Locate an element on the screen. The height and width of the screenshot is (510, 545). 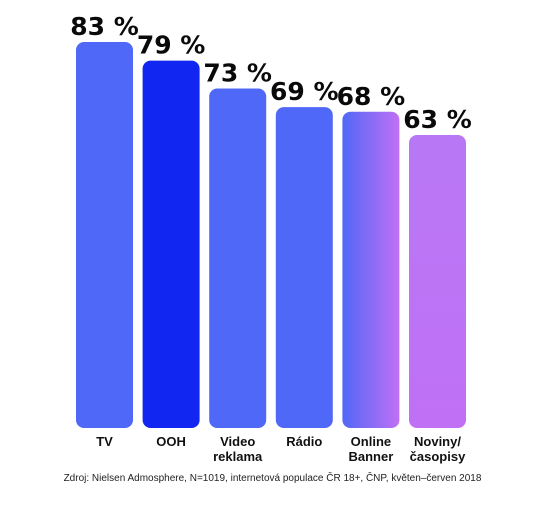
value-label-3: 69 % is located at coordinates (304, 91).